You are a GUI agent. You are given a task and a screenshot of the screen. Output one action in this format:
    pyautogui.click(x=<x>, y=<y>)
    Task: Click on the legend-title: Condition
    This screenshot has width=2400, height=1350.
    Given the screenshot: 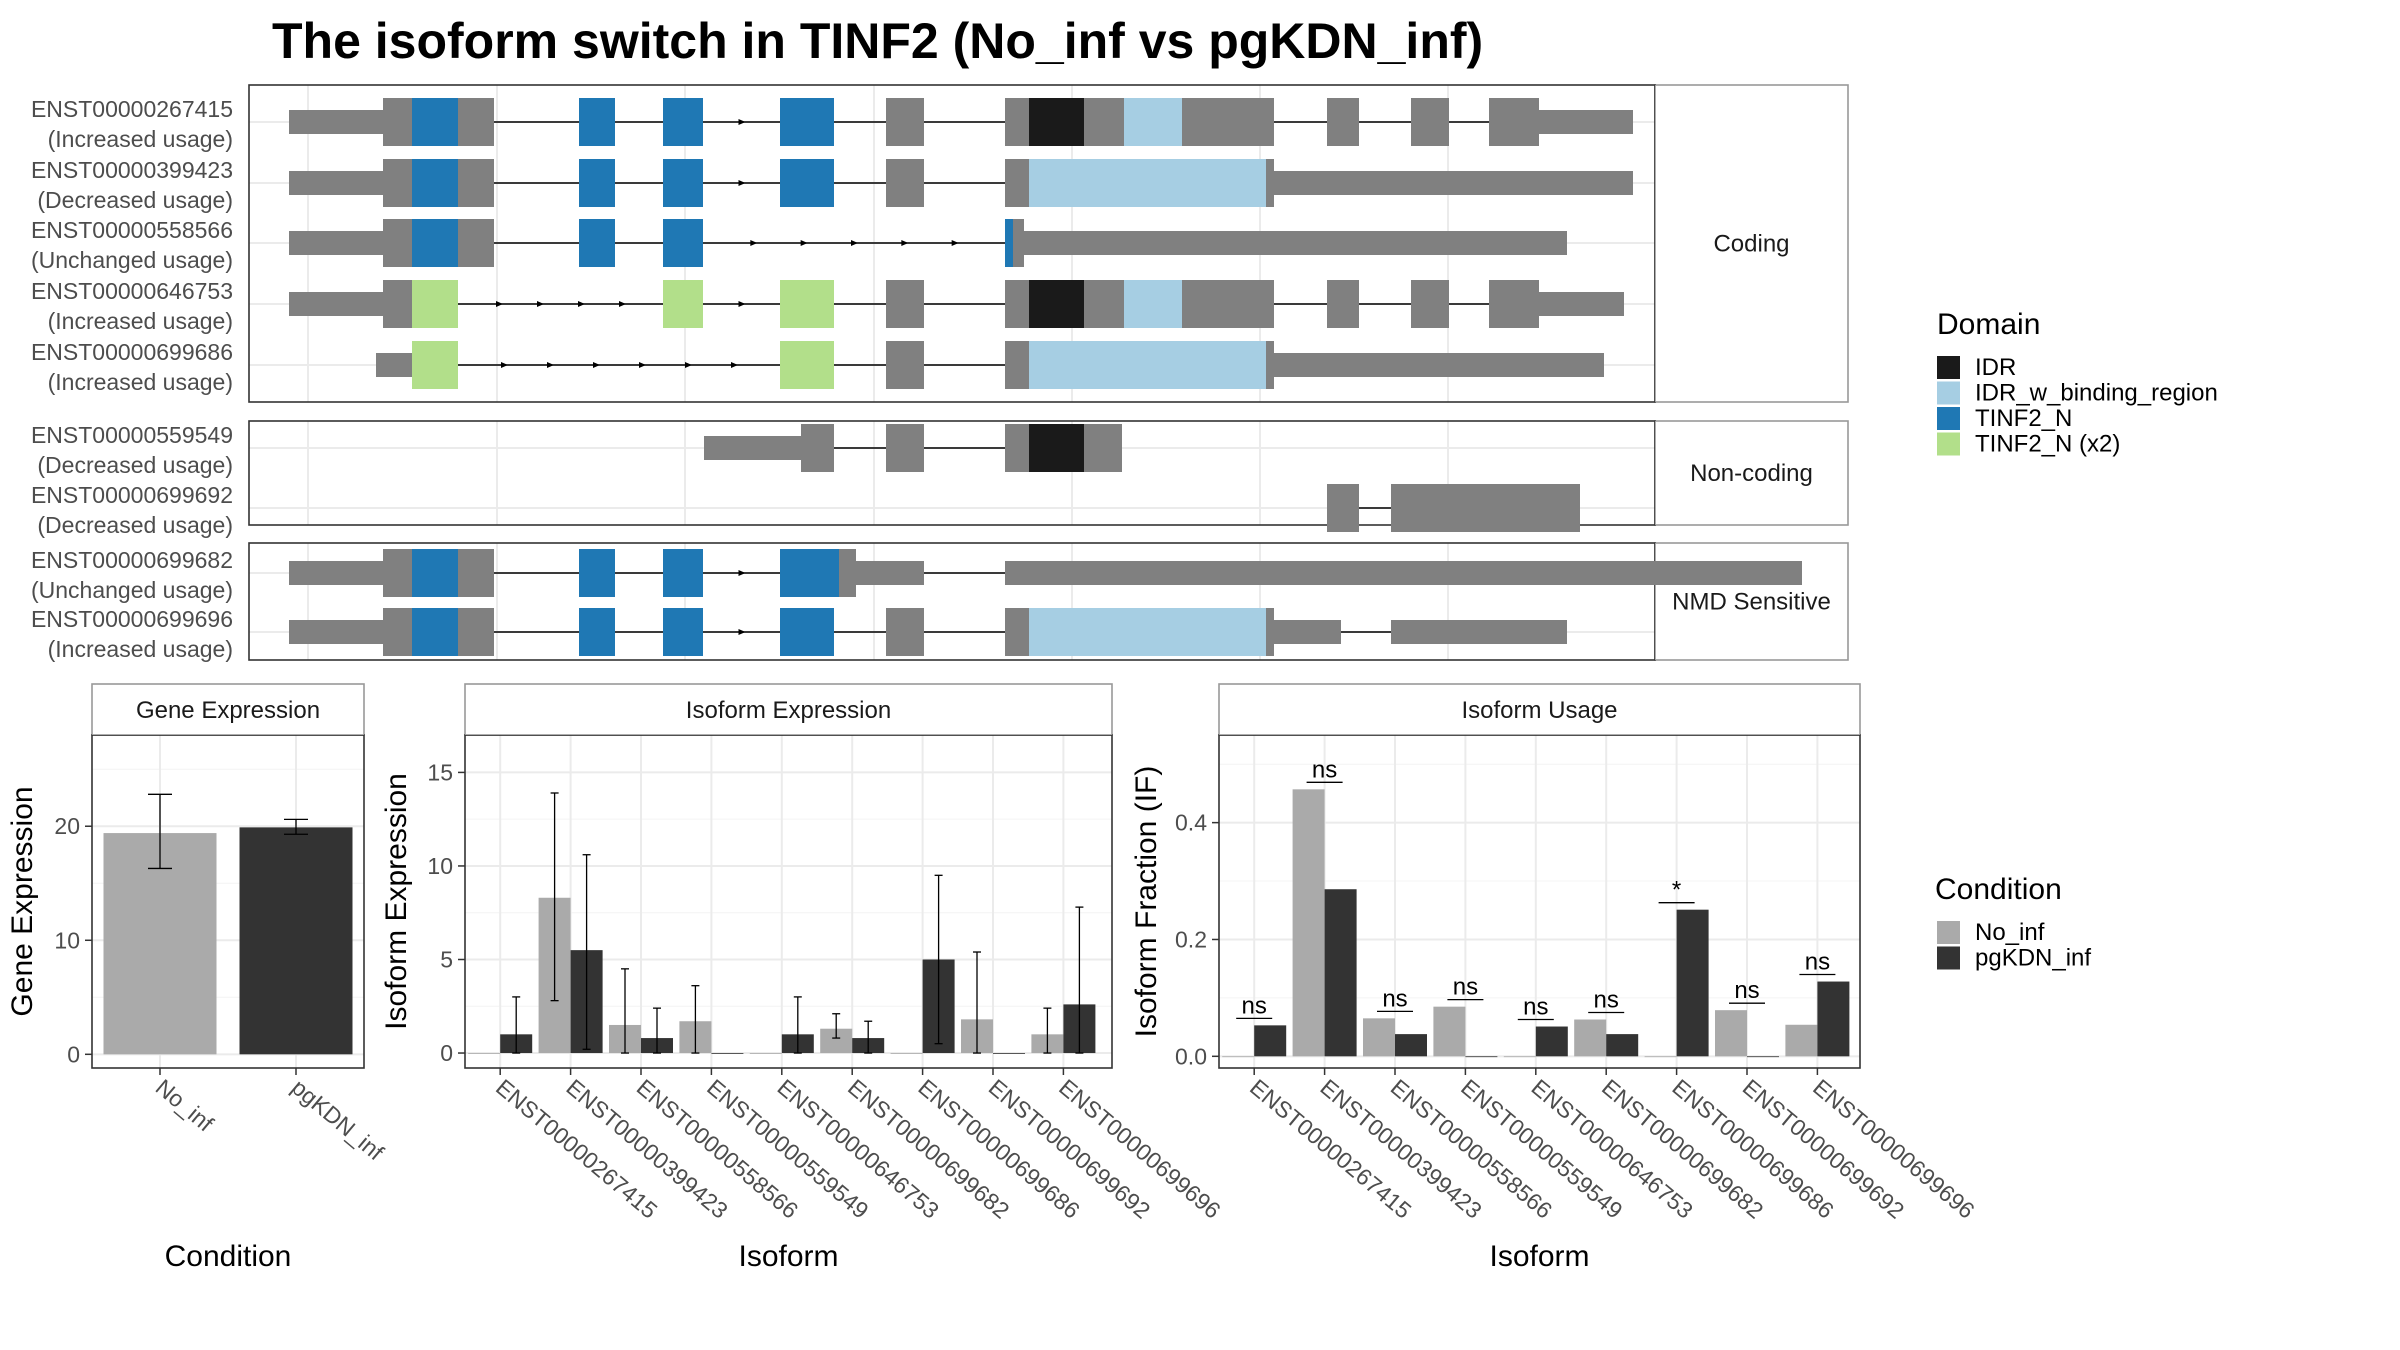 What is the action you would take?
    pyautogui.click(x=1998, y=889)
    